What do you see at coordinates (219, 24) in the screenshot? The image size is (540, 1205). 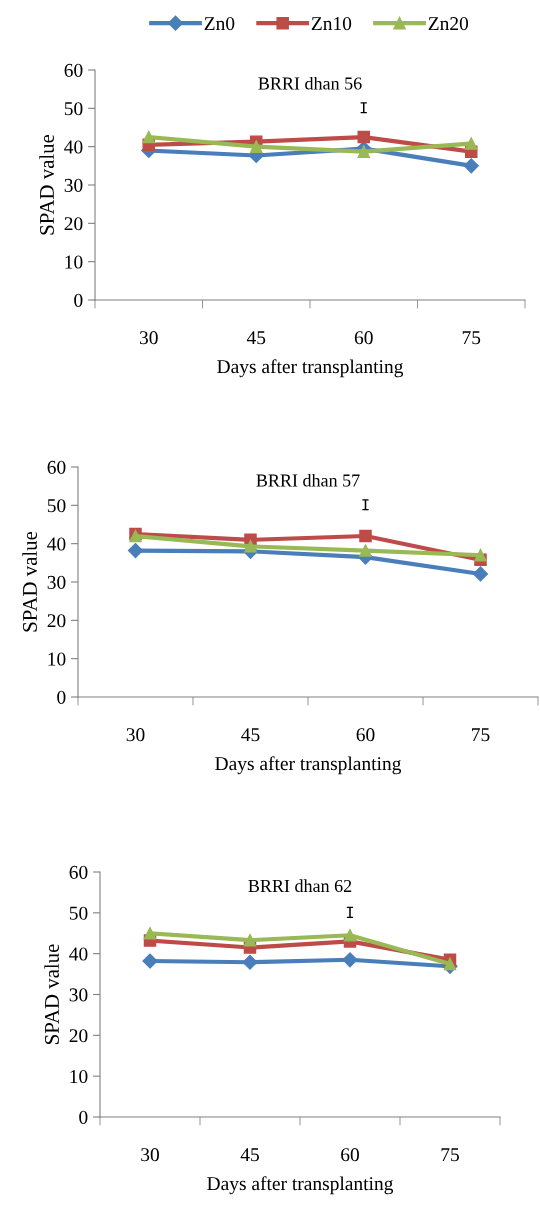 I see `legend-label: Zn0` at bounding box center [219, 24].